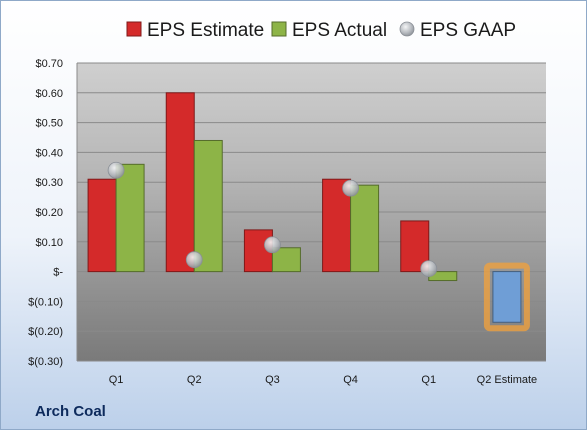 This screenshot has width=587, height=430. I want to click on y-tick-label: $0.30, so click(49, 183).